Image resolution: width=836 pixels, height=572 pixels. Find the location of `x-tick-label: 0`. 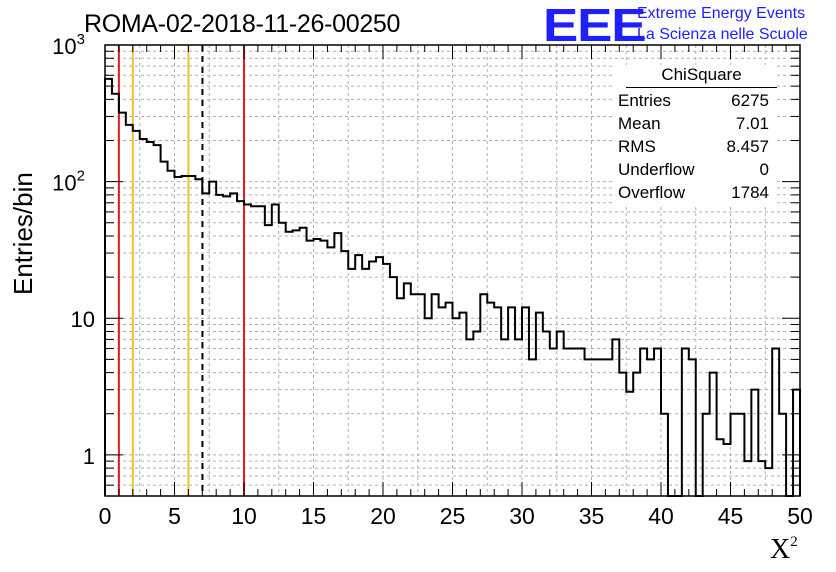

x-tick-label: 0 is located at coordinates (105, 516).